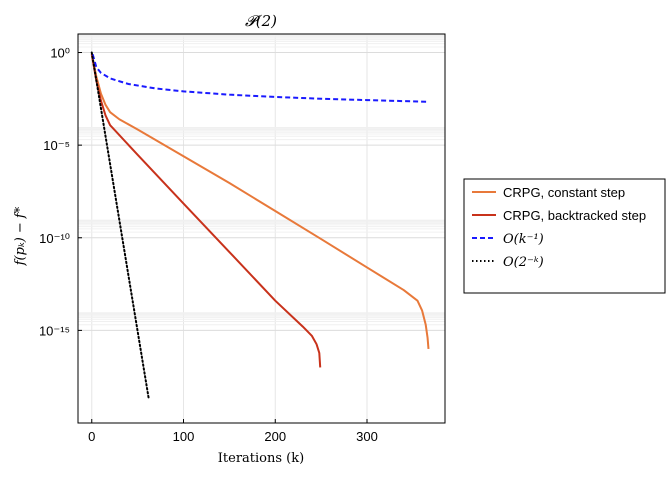 The width and height of the screenshot is (672, 480). What do you see at coordinates (56, 145) in the screenshot?
I see `y-tick-label: 10⁻⁵` at bounding box center [56, 145].